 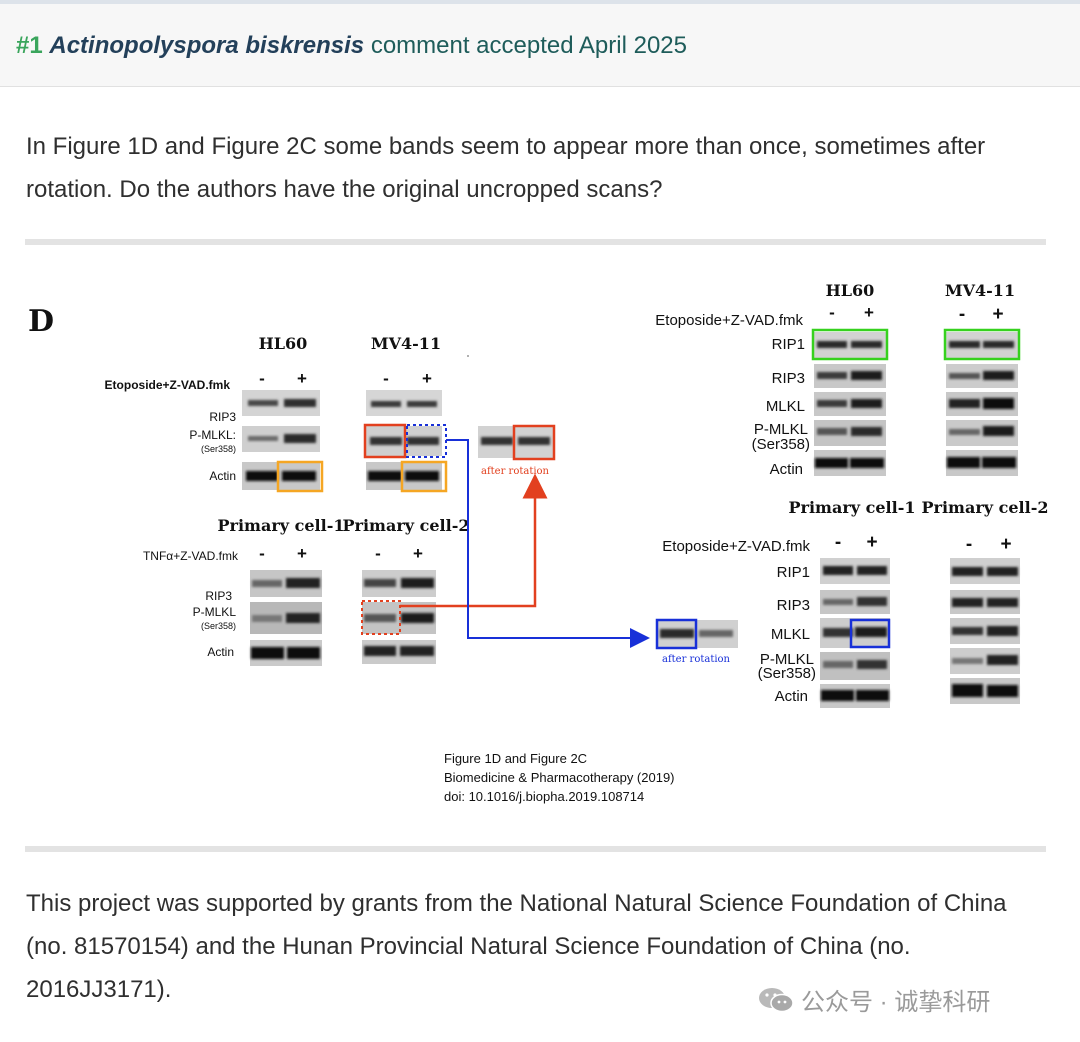 I want to click on commenter-species: Actinopolyspora biskrensis, so click(x=207, y=45).